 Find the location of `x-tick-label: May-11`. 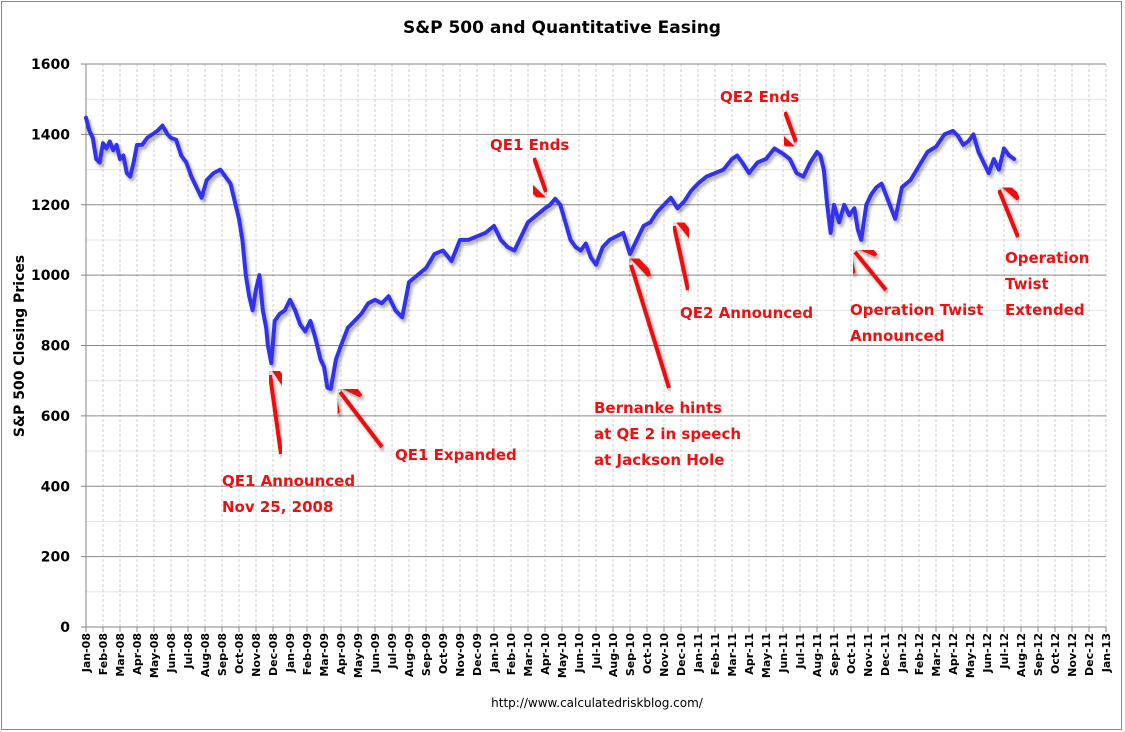

x-tick-label: May-11 is located at coordinates (766, 655).